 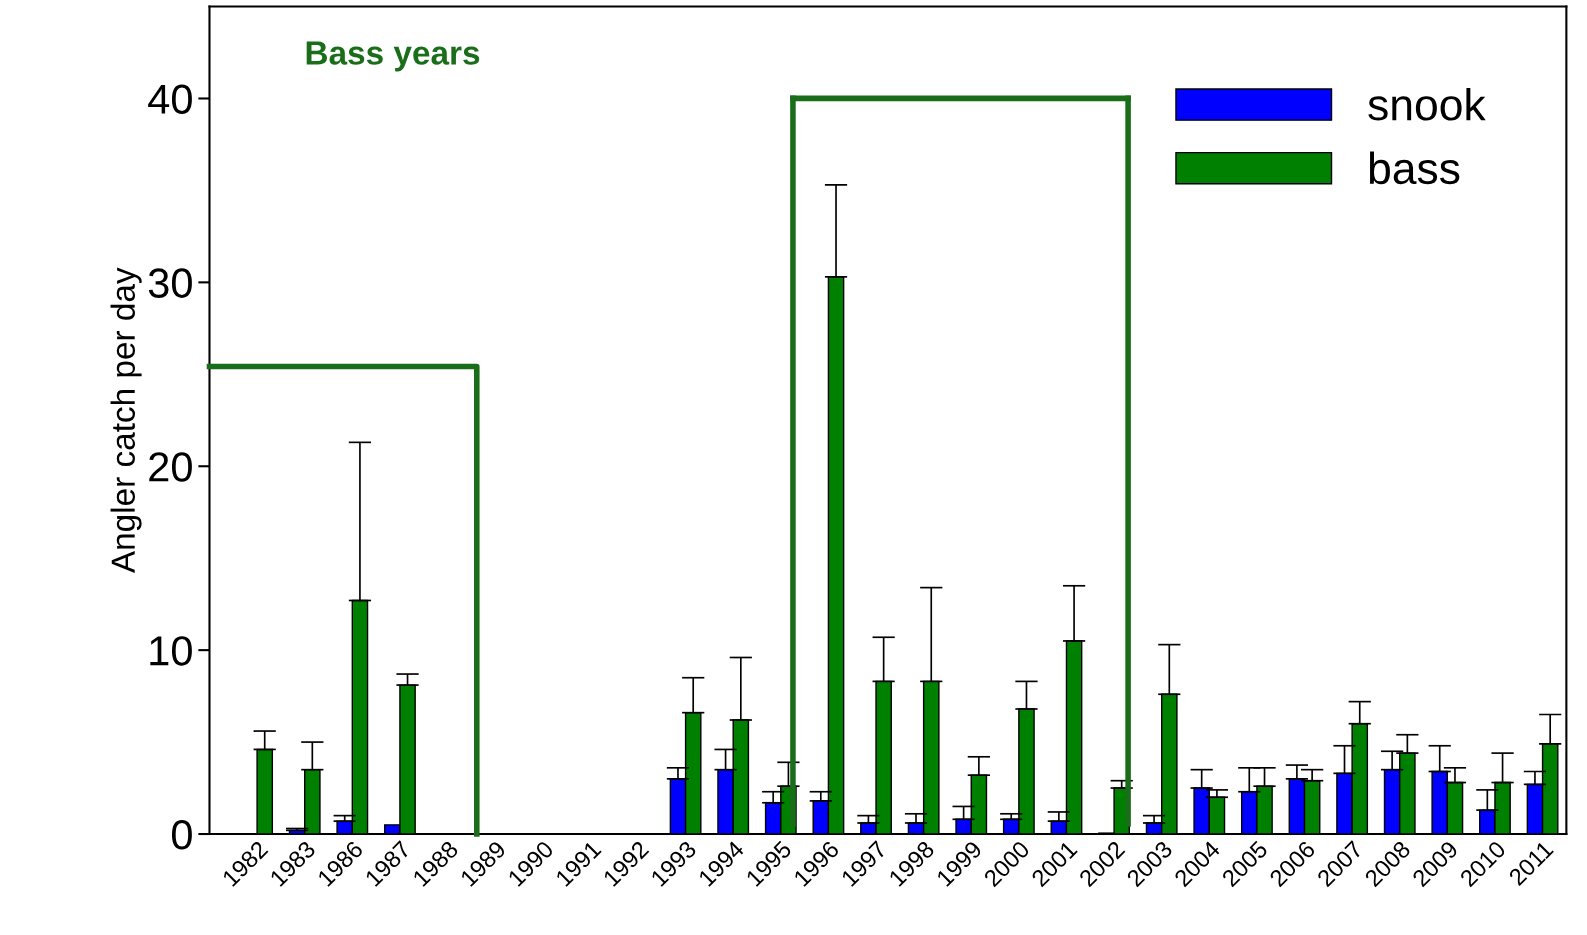 What do you see at coordinates (126, 420) in the screenshot?
I see `y-axis-title: Angler catch per day` at bounding box center [126, 420].